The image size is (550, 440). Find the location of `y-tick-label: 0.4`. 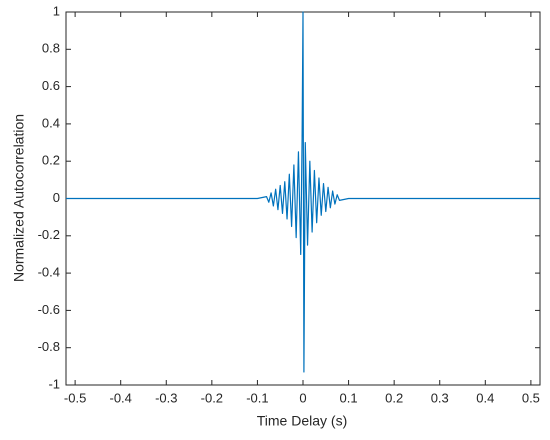

y-tick-label: 0.4 is located at coordinates (51, 122).